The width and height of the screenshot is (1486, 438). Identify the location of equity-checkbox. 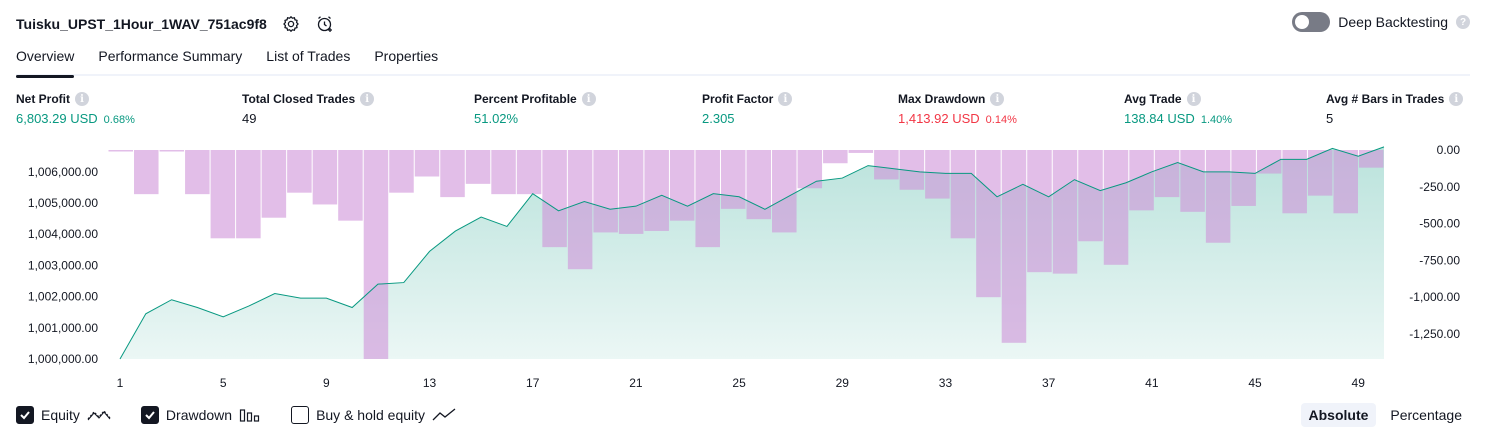
(25, 415).